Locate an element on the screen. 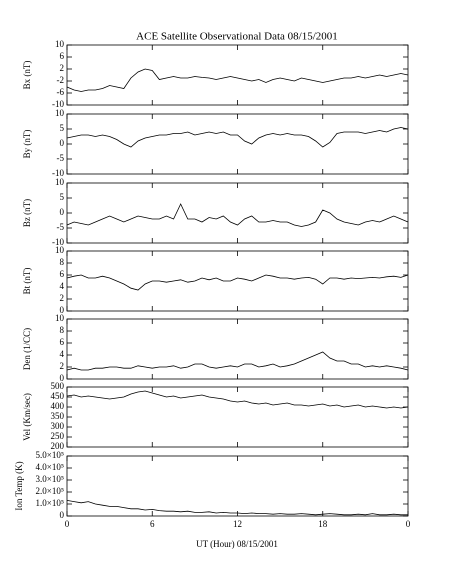 The image size is (454, 567). y-axis-label: Vel (Km/sec) is located at coordinates (27, 417).